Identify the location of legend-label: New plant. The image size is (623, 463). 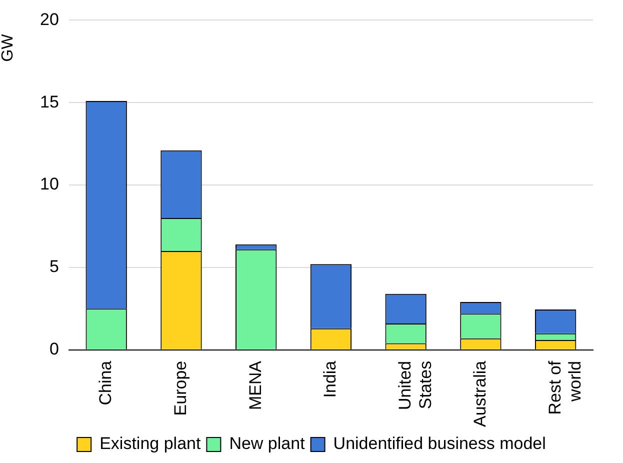
(267, 444).